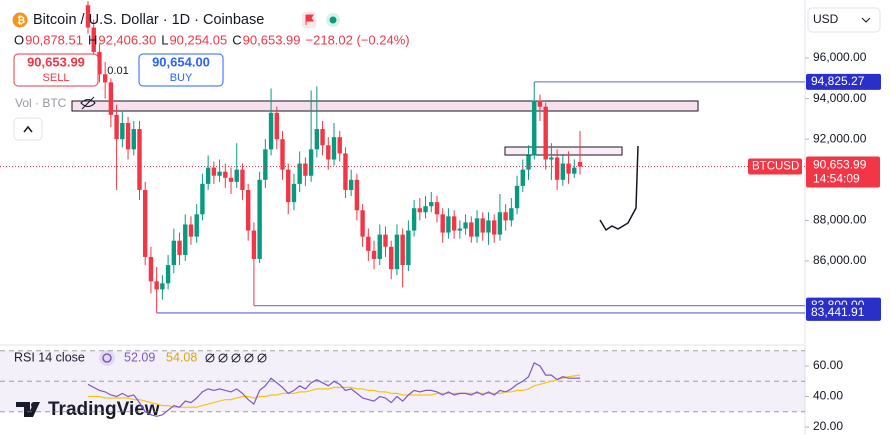 Image resolution: width=891 pixels, height=435 pixels. I want to click on rsi-value: 52.09, so click(139, 357).